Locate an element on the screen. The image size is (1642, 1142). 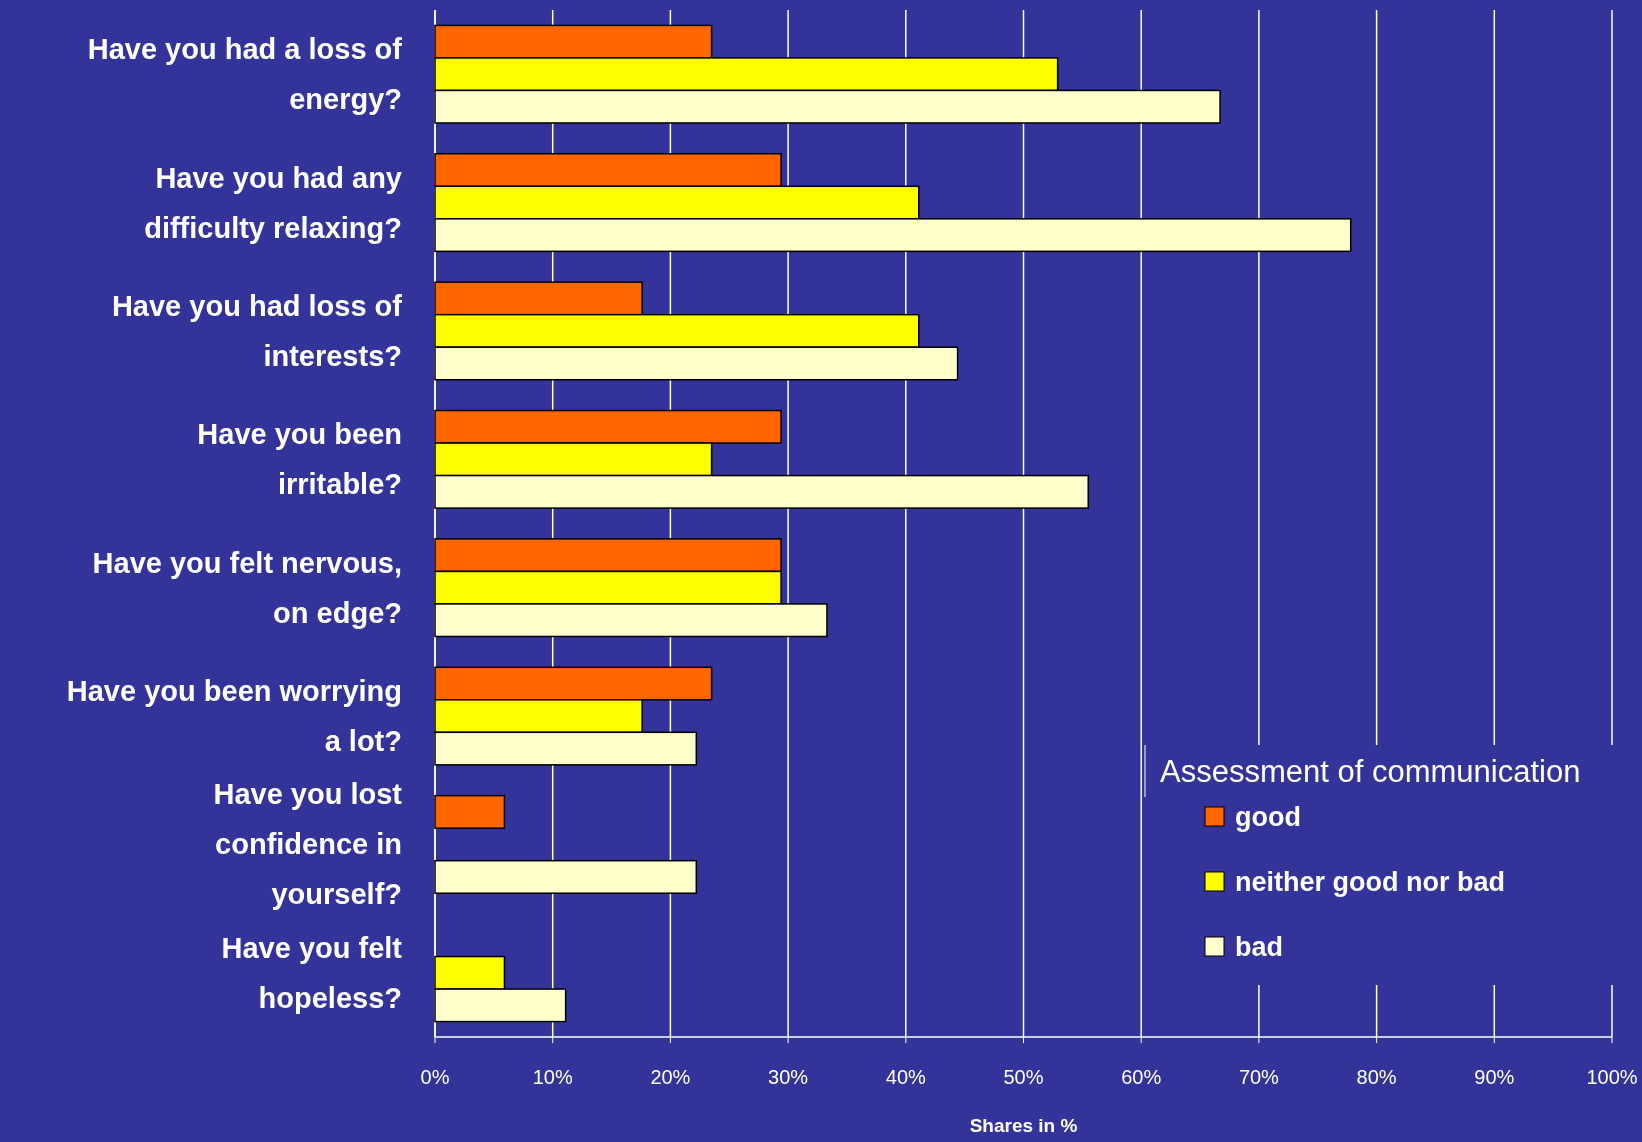
x-tick-label: 40% is located at coordinates (906, 1077).